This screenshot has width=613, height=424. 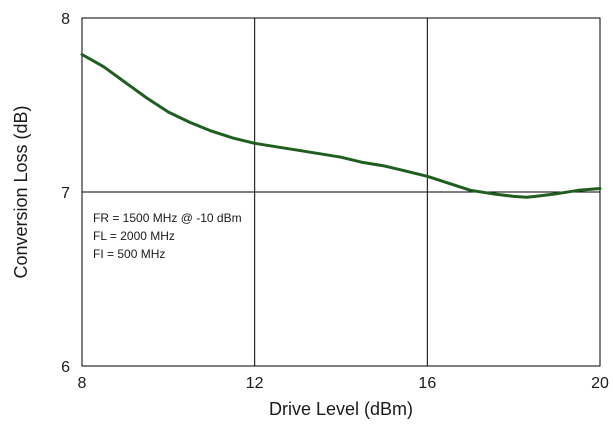 What do you see at coordinates (21, 191) in the screenshot?
I see `y-axis-label: Conversion Loss (dB)` at bounding box center [21, 191].